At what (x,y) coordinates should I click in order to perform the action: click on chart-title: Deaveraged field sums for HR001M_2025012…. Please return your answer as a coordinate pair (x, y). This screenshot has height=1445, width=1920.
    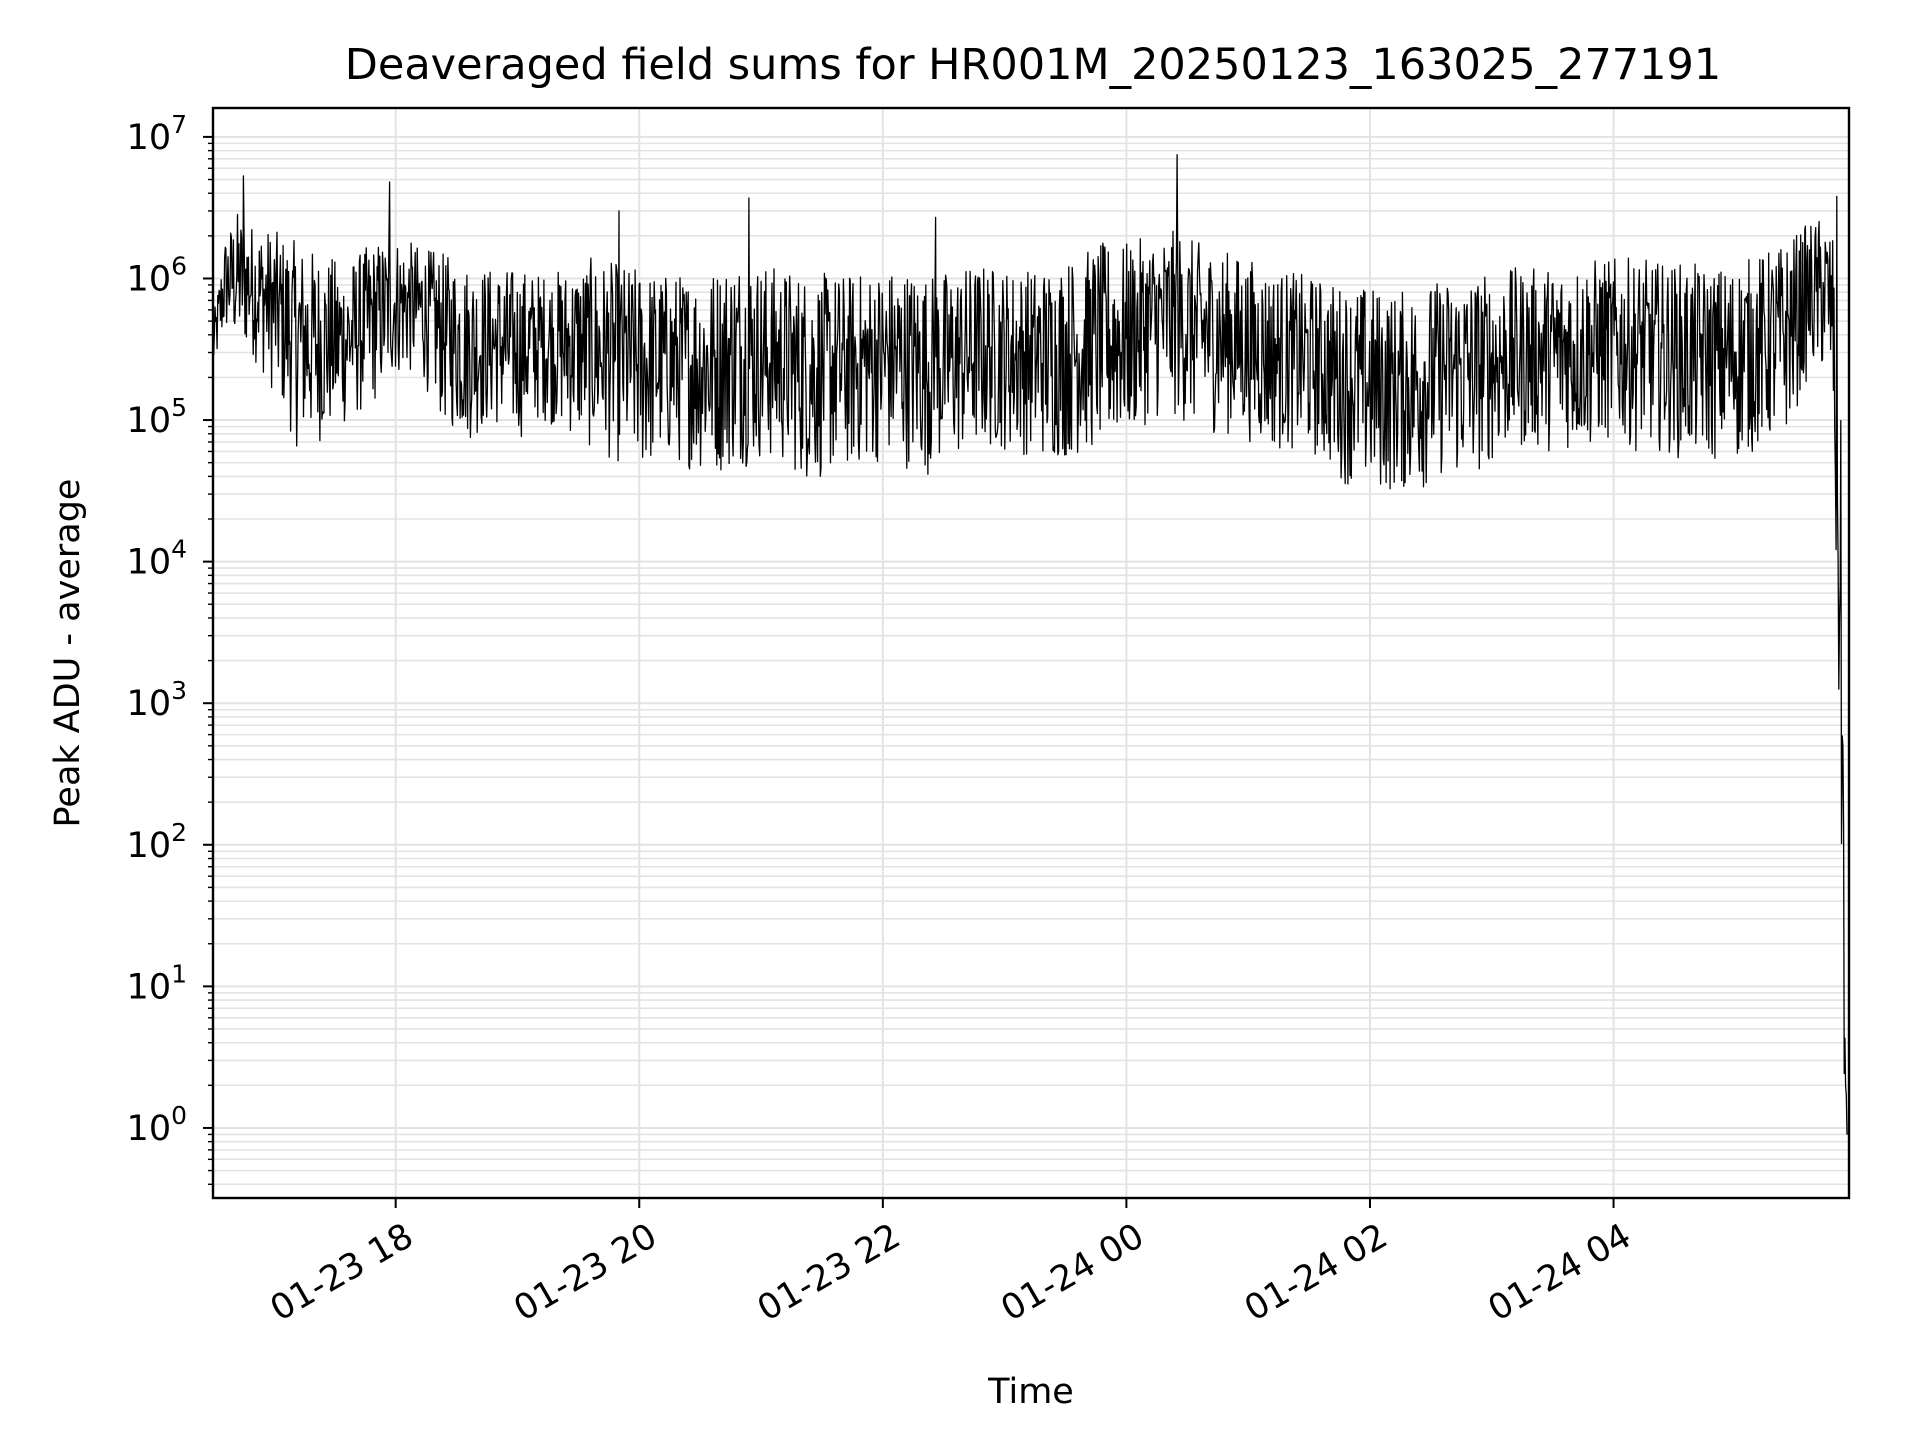
    Looking at the image, I should click on (1033, 65).